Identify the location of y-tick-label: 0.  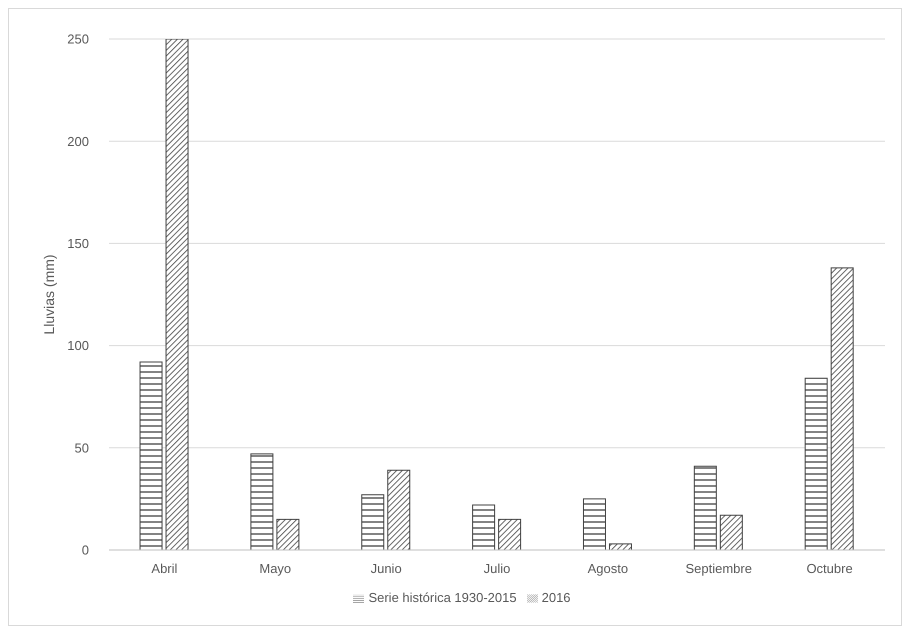
(85, 550).